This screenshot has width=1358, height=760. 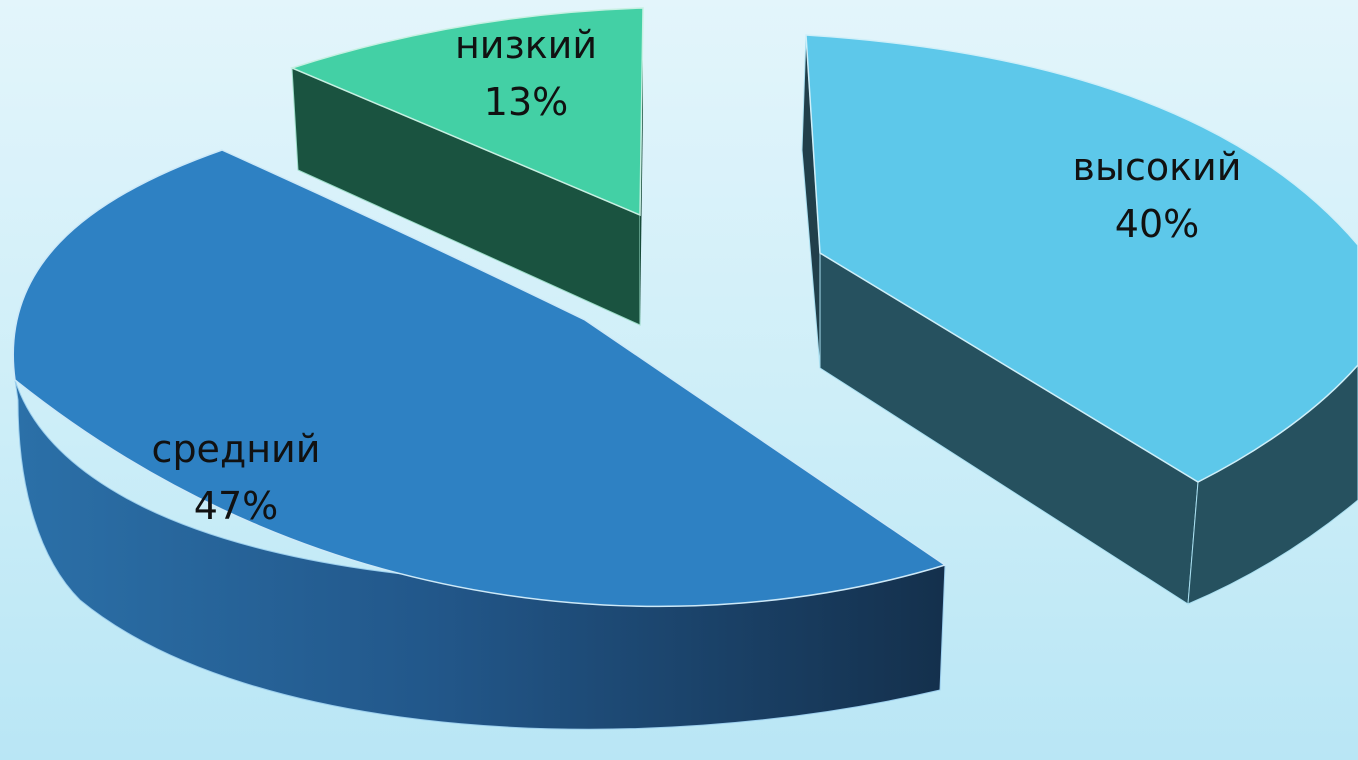 I want to click on slice-label-vysokiy-category: высокий, so click(x=1157, y=167).